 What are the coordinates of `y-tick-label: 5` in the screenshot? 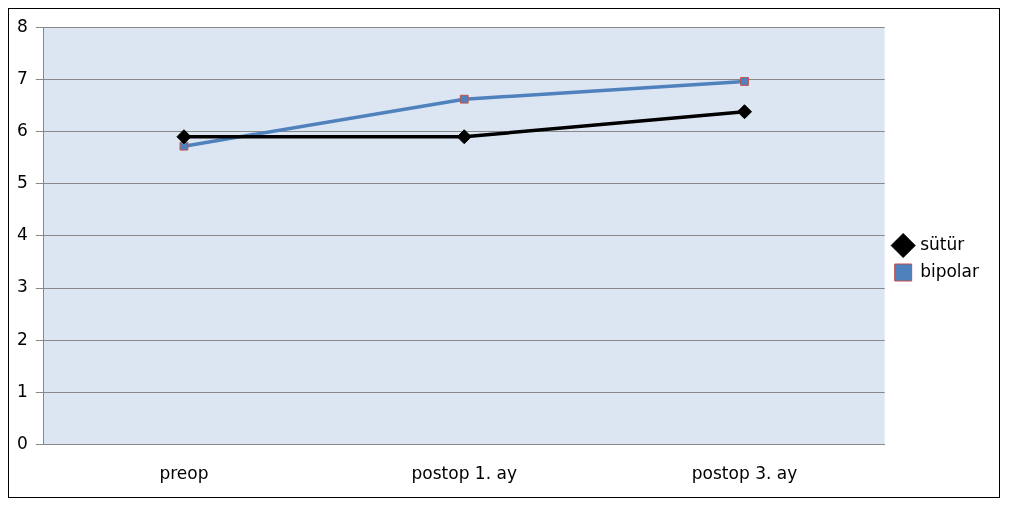 It's located at (22, 182).